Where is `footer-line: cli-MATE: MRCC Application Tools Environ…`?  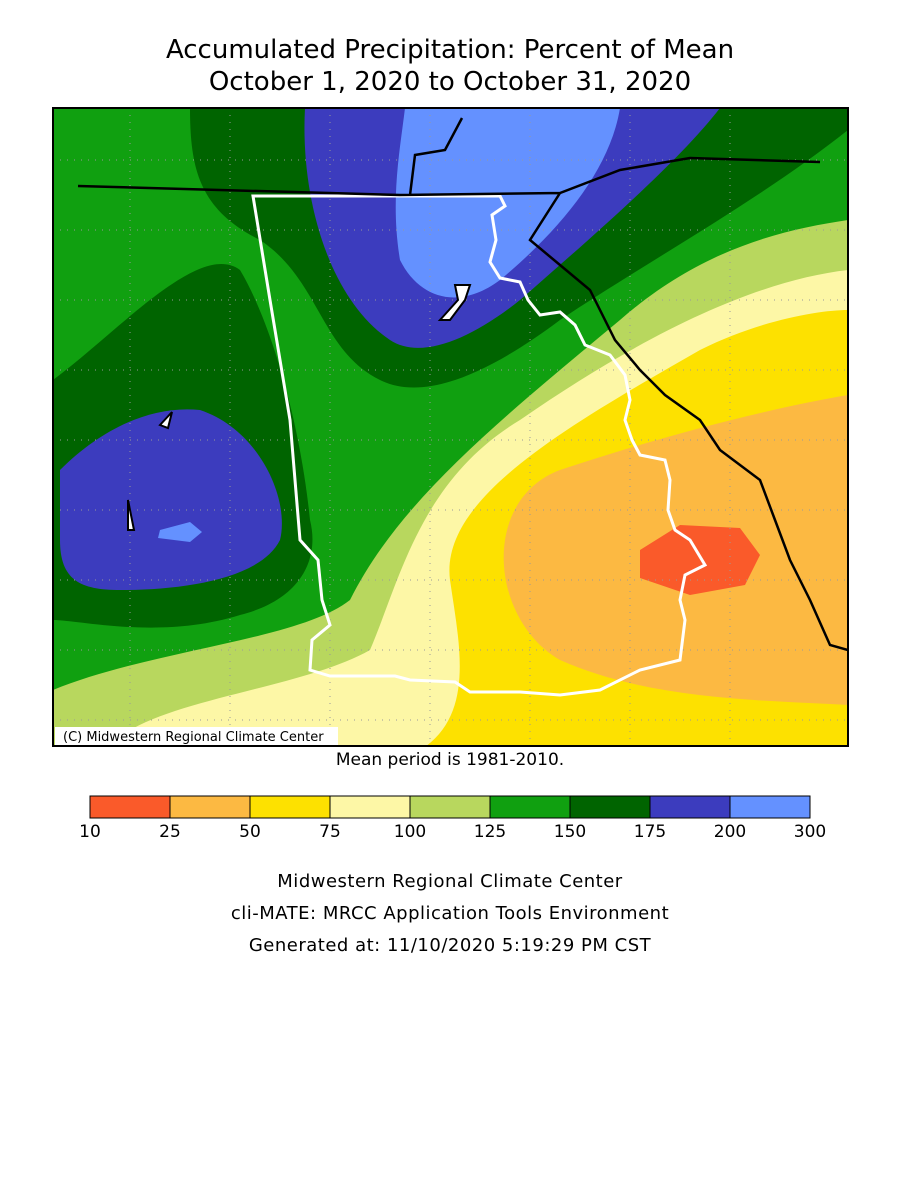 footer-line: cli-MATE: MRCC Application Tools Environ… is located at coordinates (450, 913).